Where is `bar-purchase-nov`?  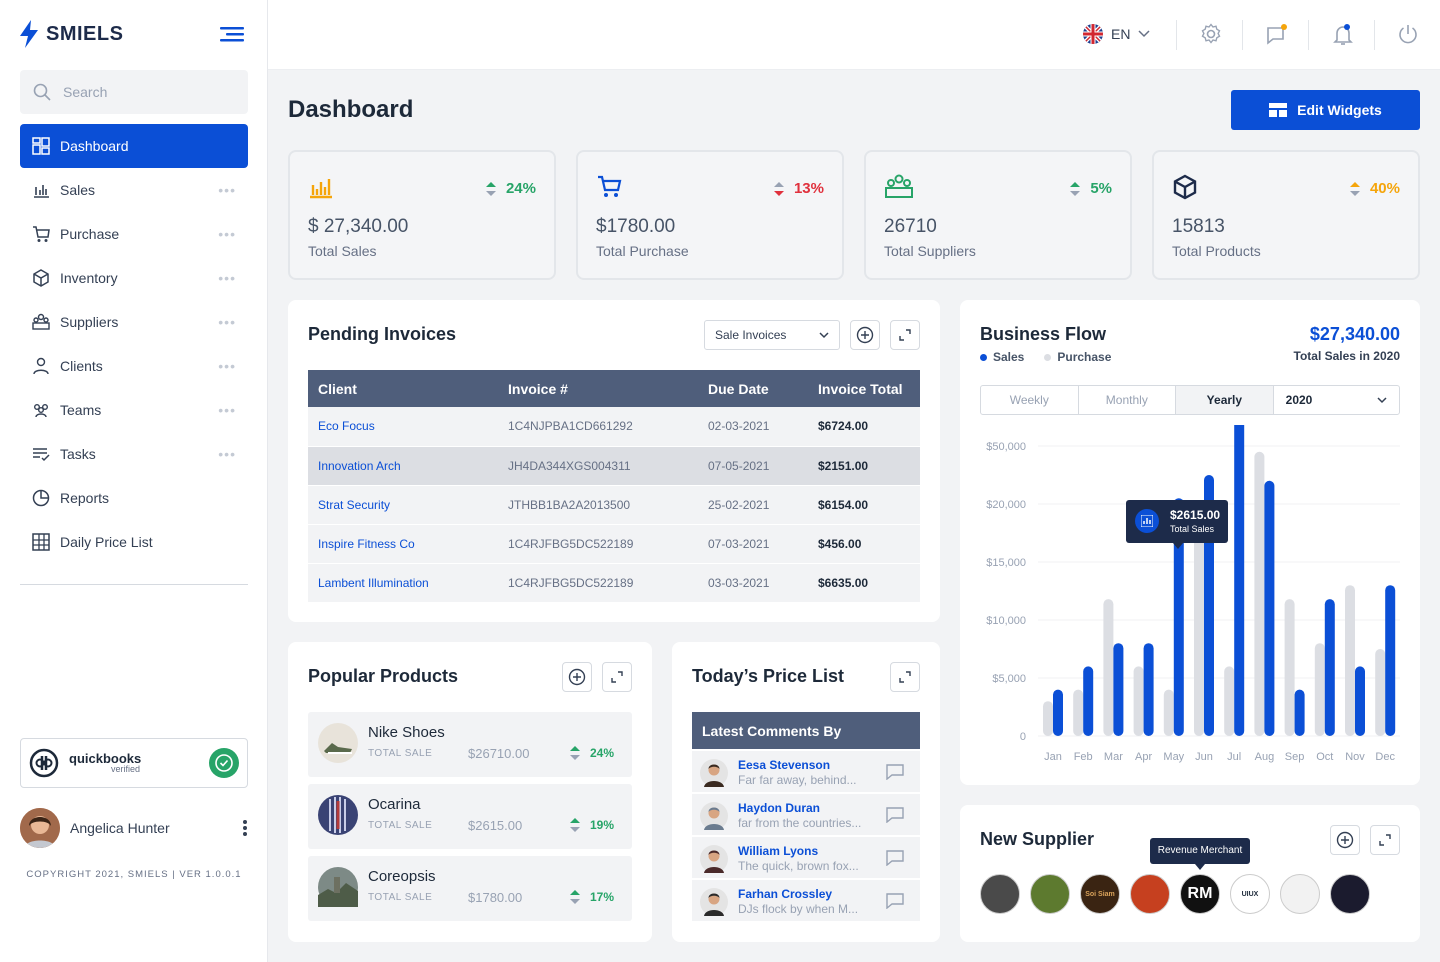 bar-purchase-nov is located at coordinates (1350, 660).